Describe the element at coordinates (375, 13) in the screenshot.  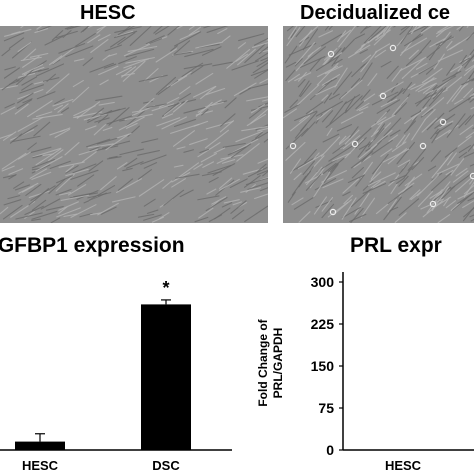
I see `panel-title-decidualized: Decidualized ce` at that location.